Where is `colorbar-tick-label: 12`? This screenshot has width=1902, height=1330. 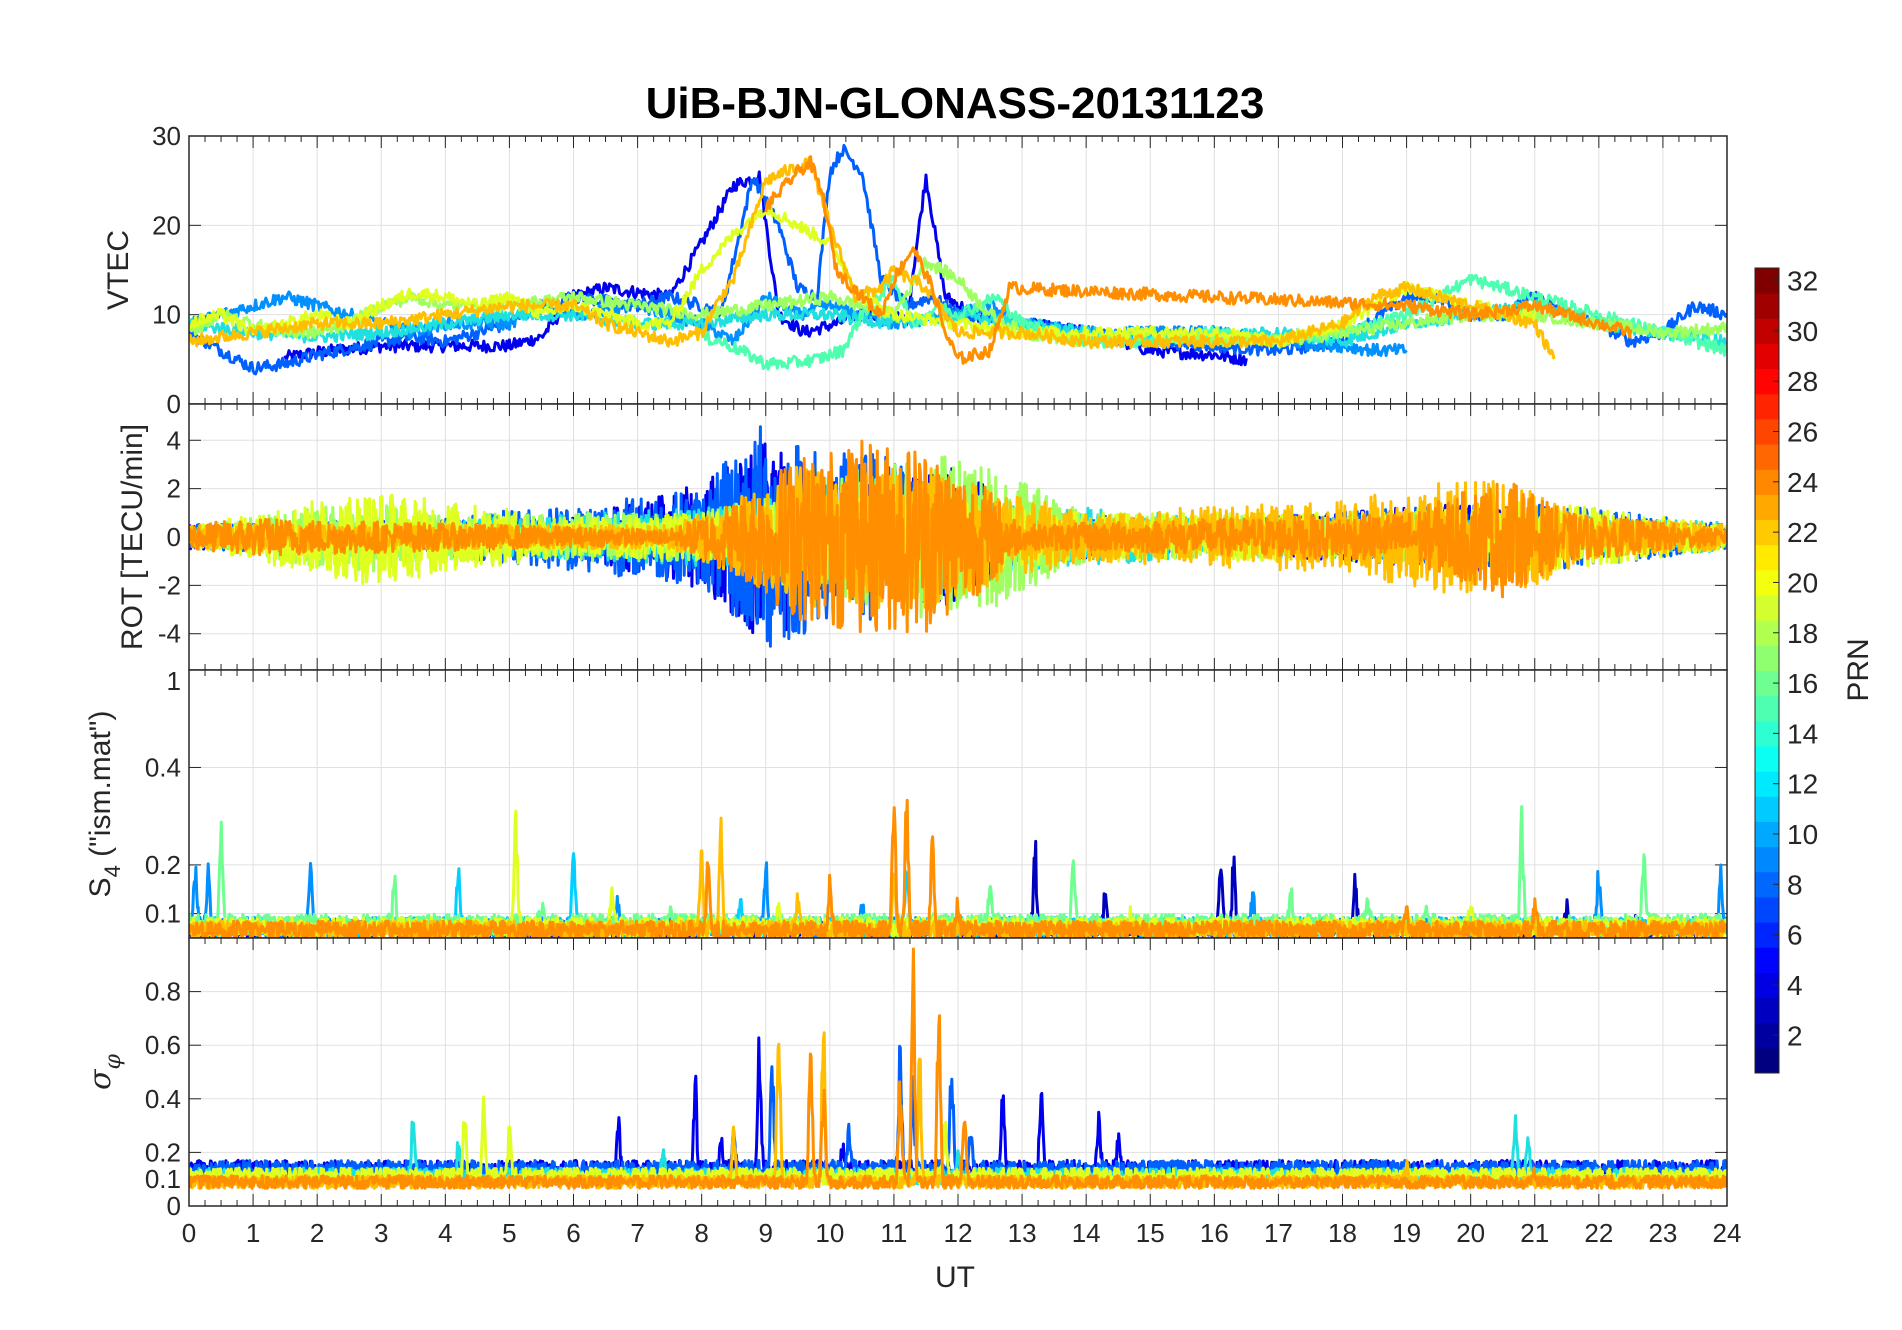
colorbar-tick-label: 12 is located at coordinates (1802, 784).